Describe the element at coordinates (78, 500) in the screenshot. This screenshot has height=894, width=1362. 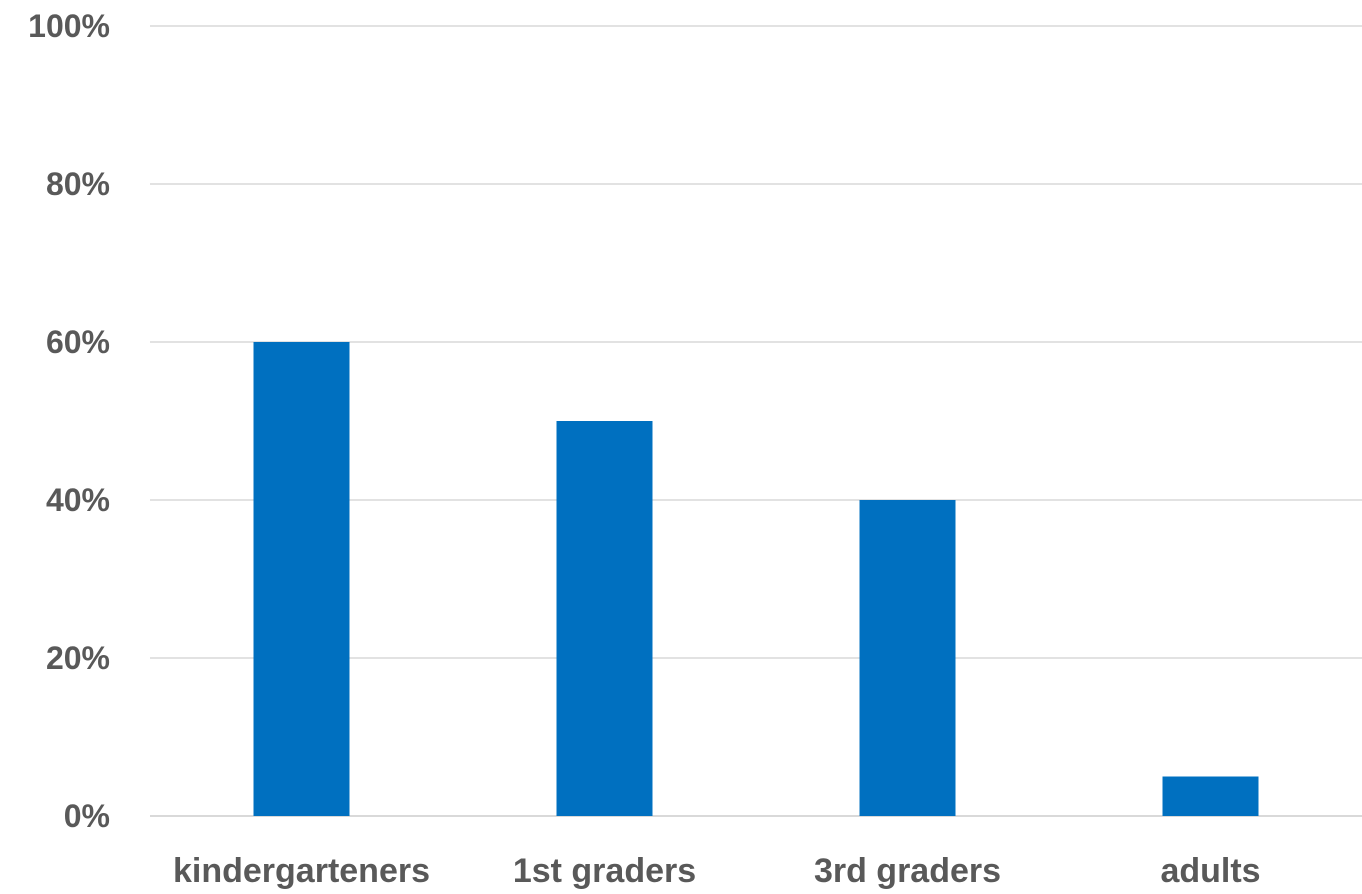
I see `y-tick-label: 40%` at that location.